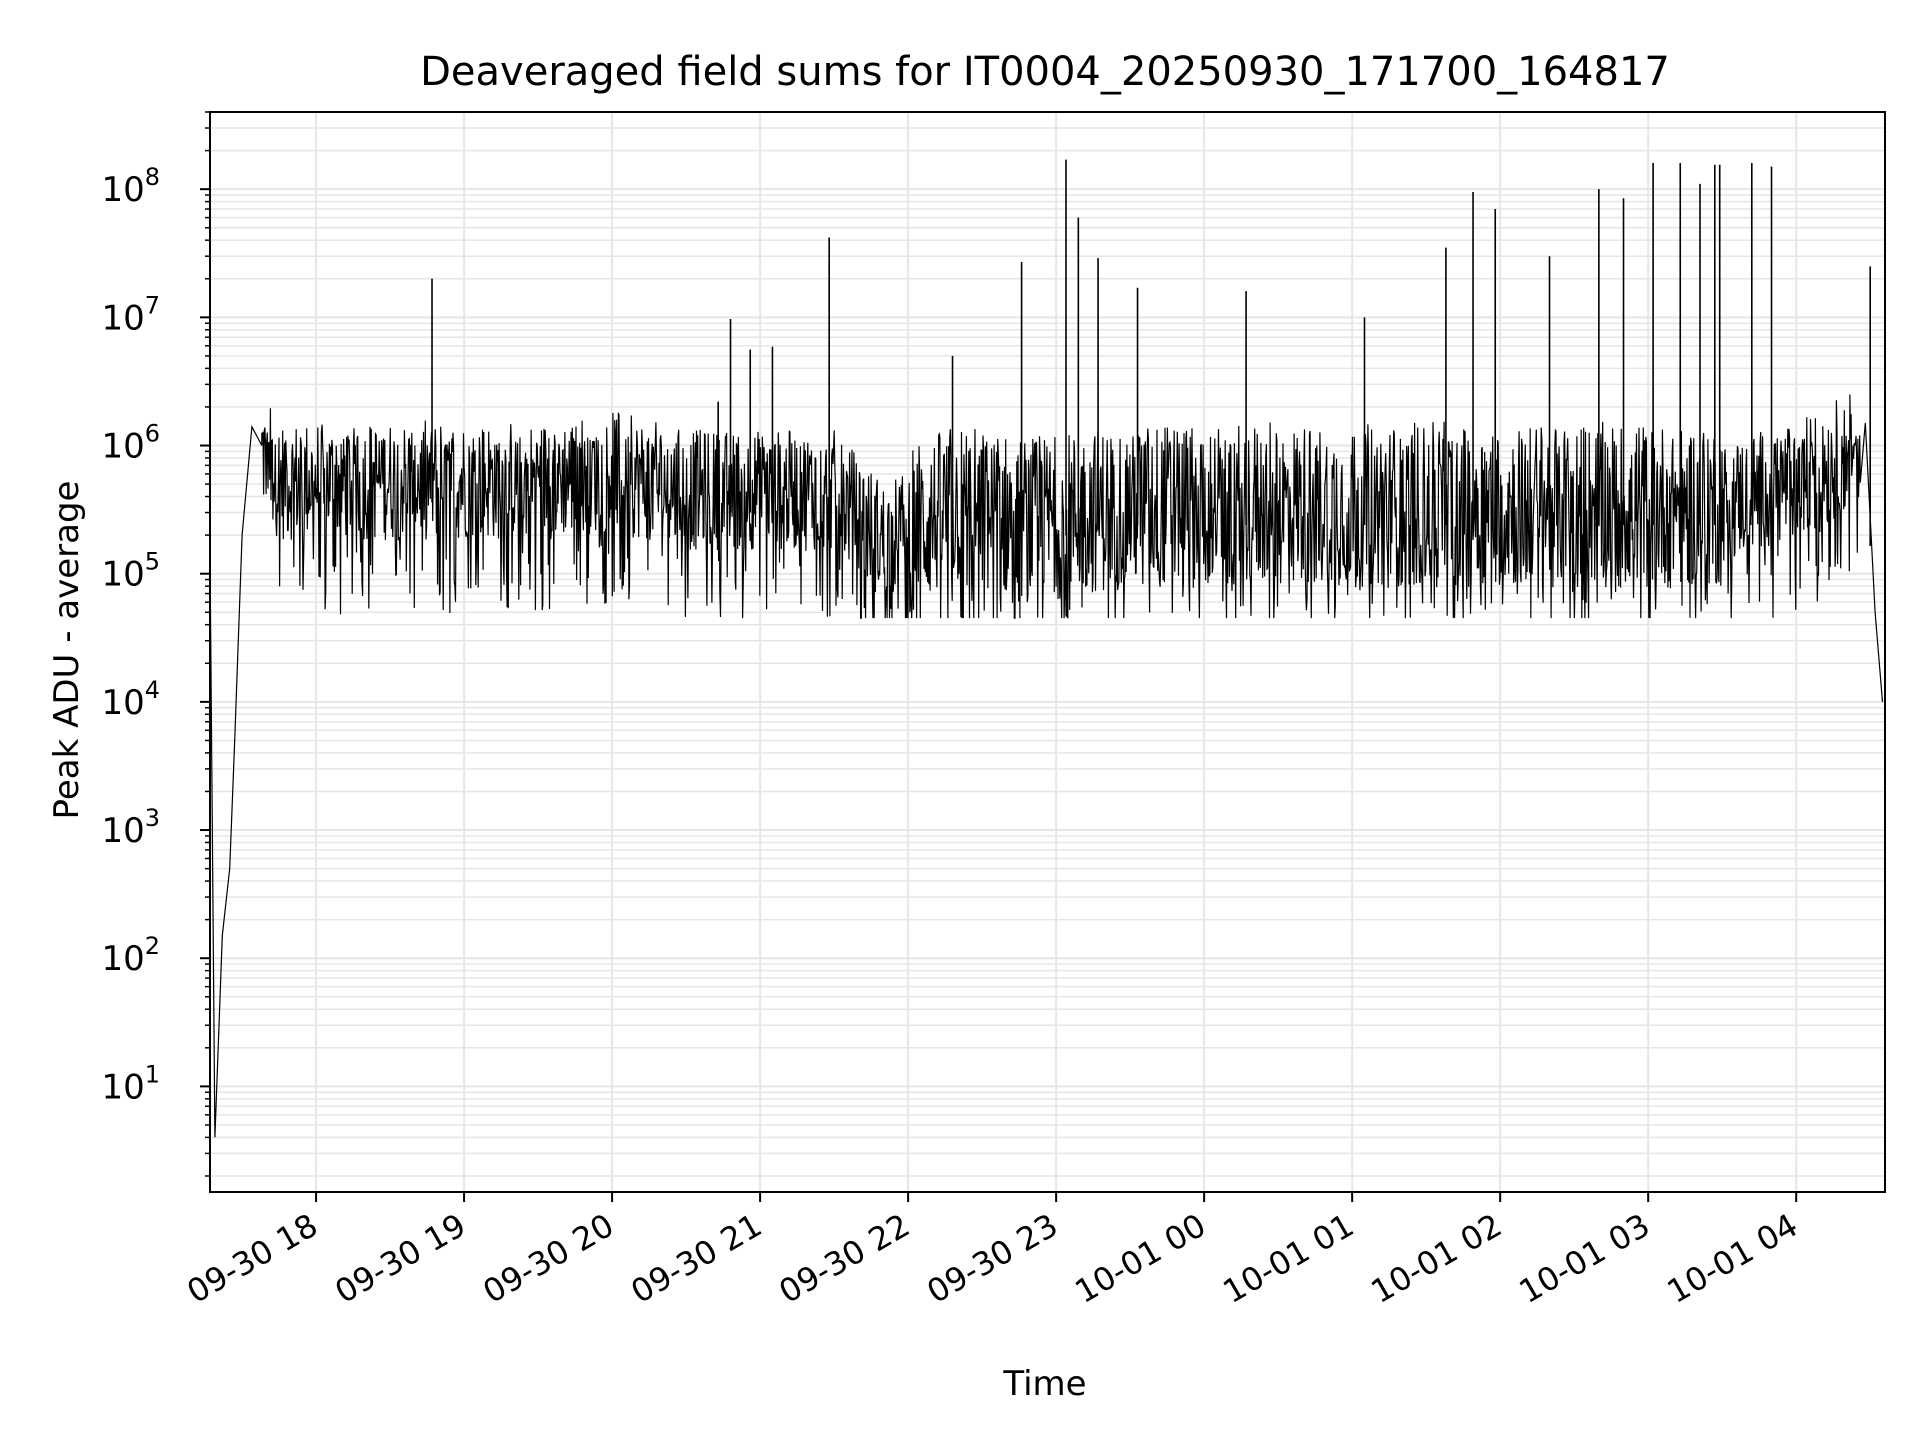 This screenshot has height=1445, width=1920. Describe the element at coordinates (1437, 1258) in the screenshot. I see `x-tick-label: 10-01 02` at that location.